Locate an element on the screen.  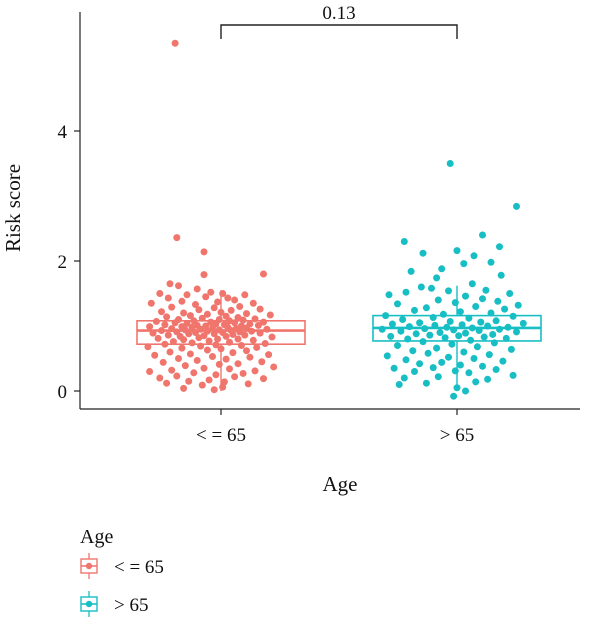
legend-title: Age is located at coordinates (96, 537).